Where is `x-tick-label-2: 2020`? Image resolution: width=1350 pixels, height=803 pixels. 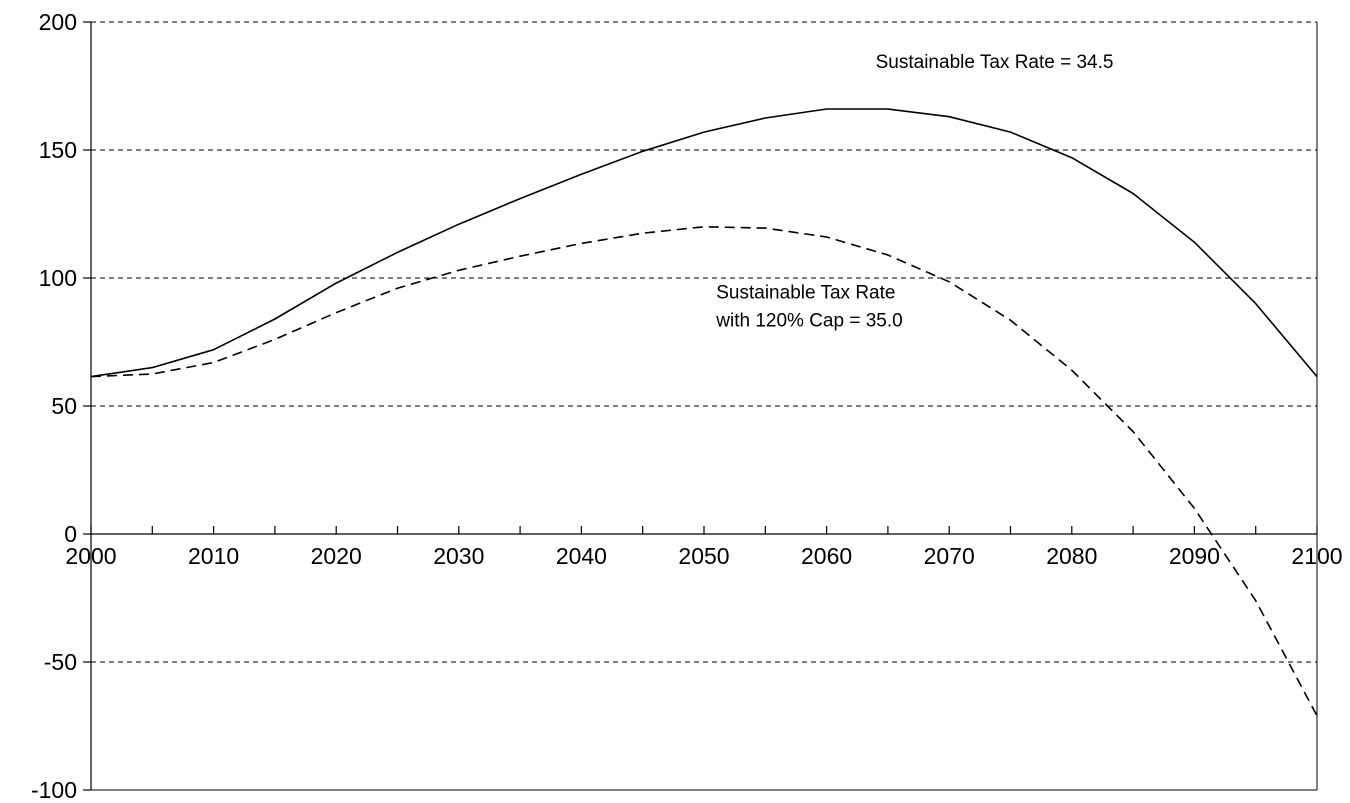 x-tick-label-2: 2020 is located at coordinates (336, 556).